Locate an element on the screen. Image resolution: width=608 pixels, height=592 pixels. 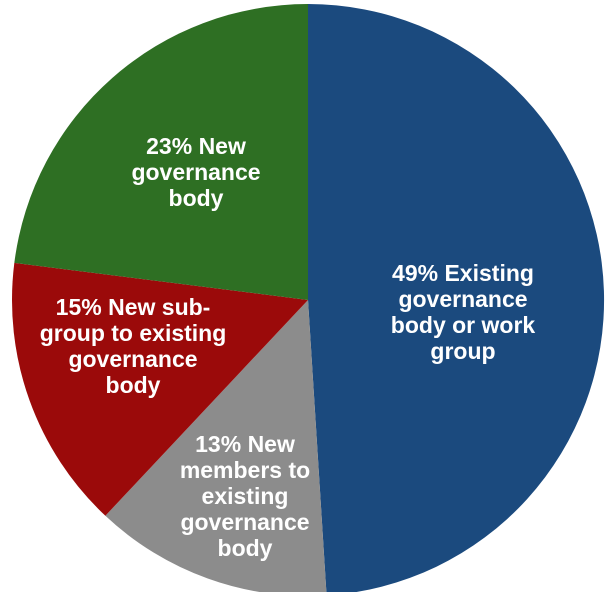
slice-label-line: body or work is located at coordinates (463, 325).